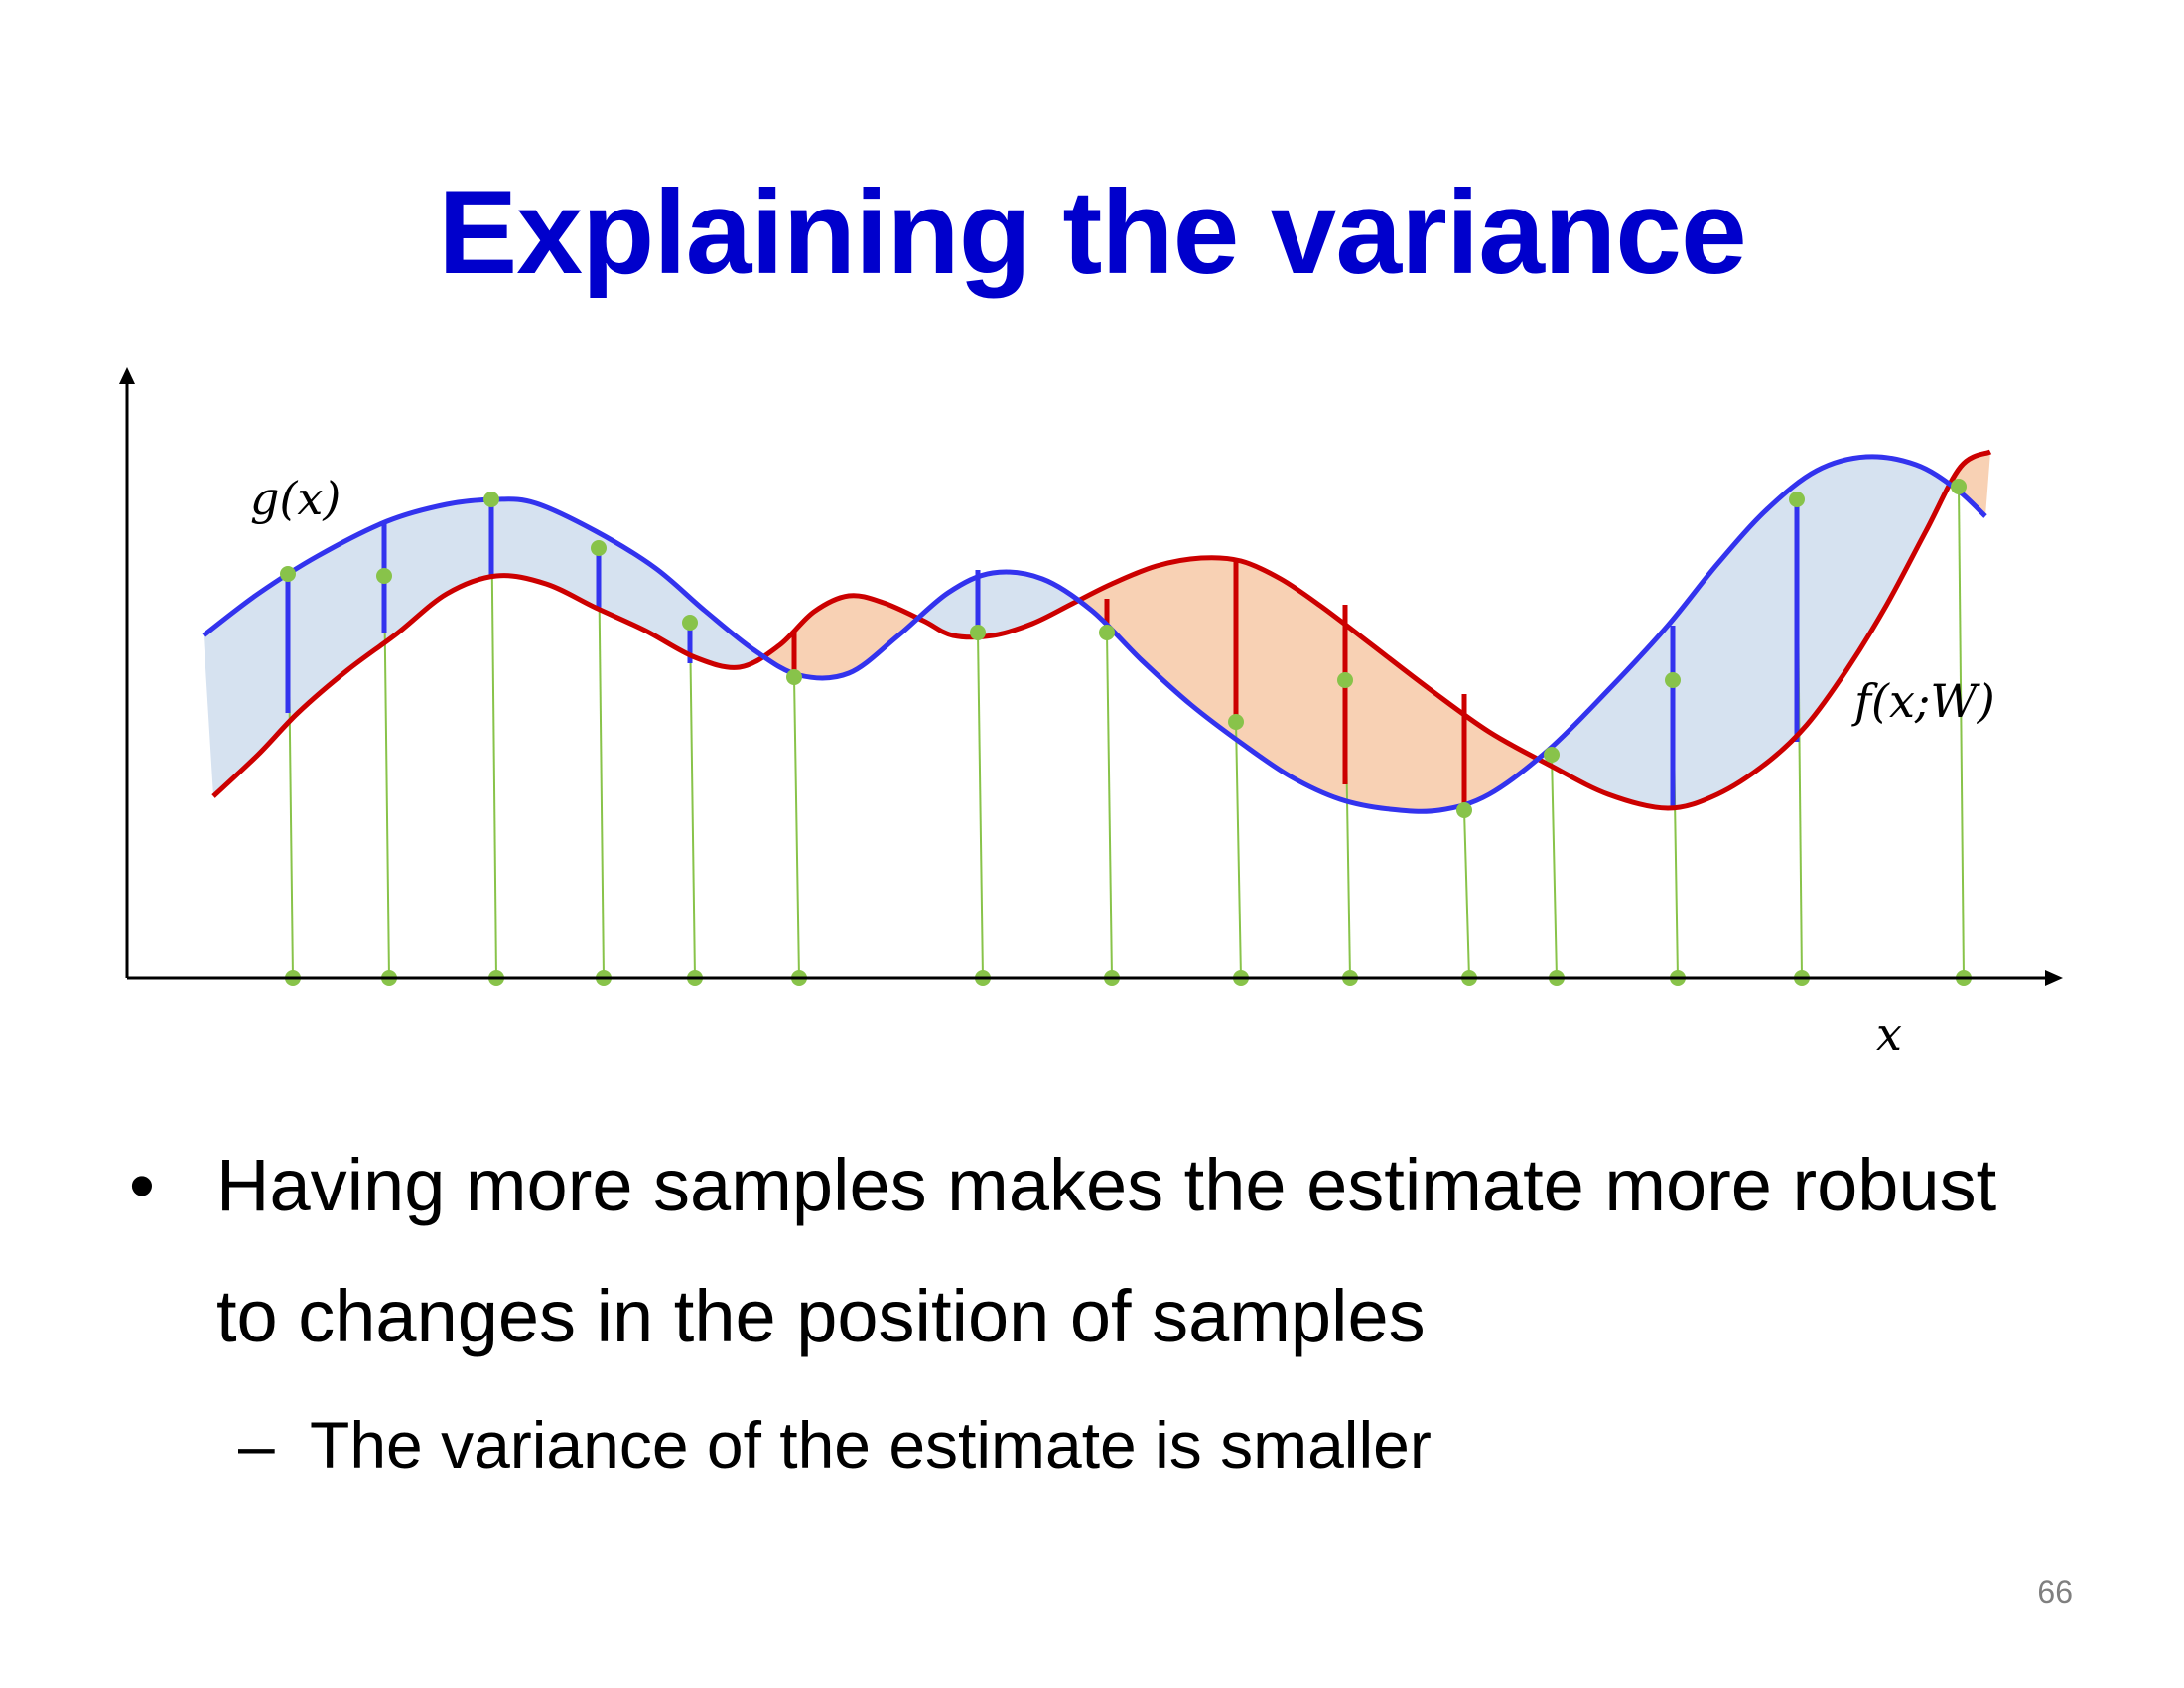 This screenshot has height=1688, width=2184. I want to click on label-g: g(x), so click(295, 498).